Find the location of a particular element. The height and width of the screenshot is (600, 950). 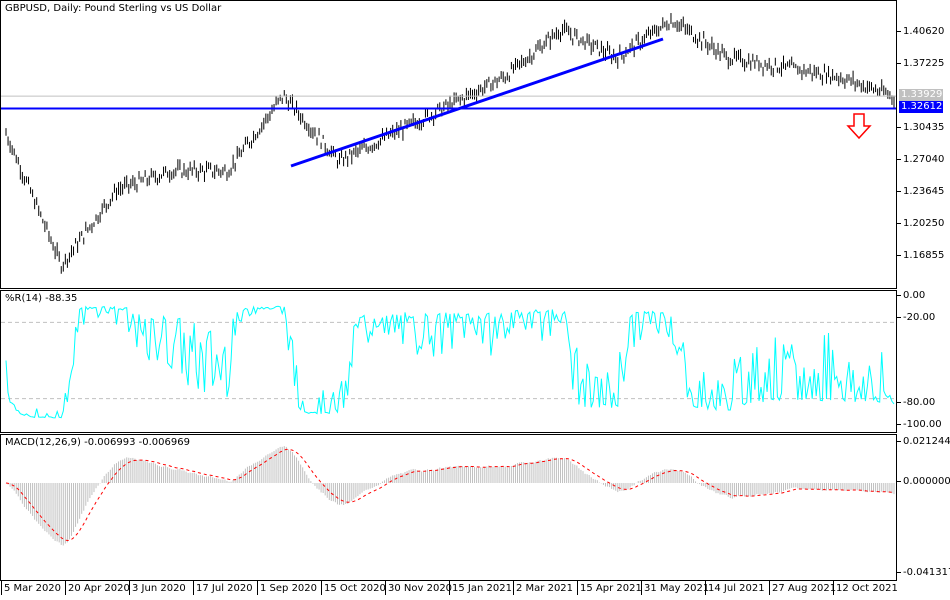

price-tick: 1.40620 is located at coordinates (920, 32).